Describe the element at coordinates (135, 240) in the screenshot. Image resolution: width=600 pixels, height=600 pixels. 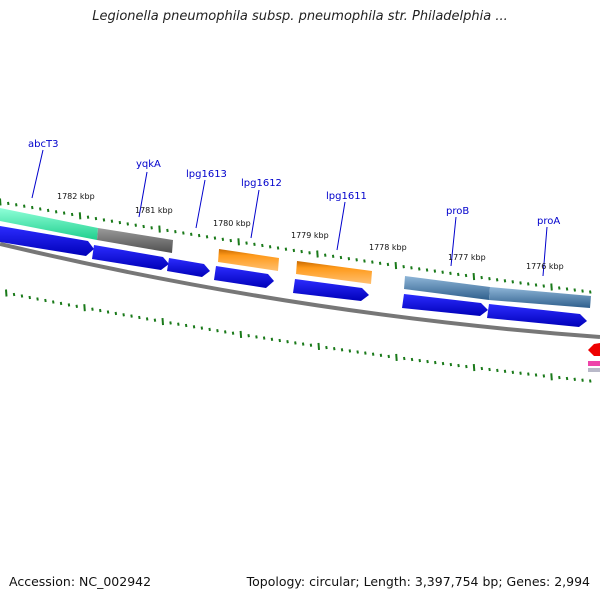
I see `gene-yqkA-block` at that location.